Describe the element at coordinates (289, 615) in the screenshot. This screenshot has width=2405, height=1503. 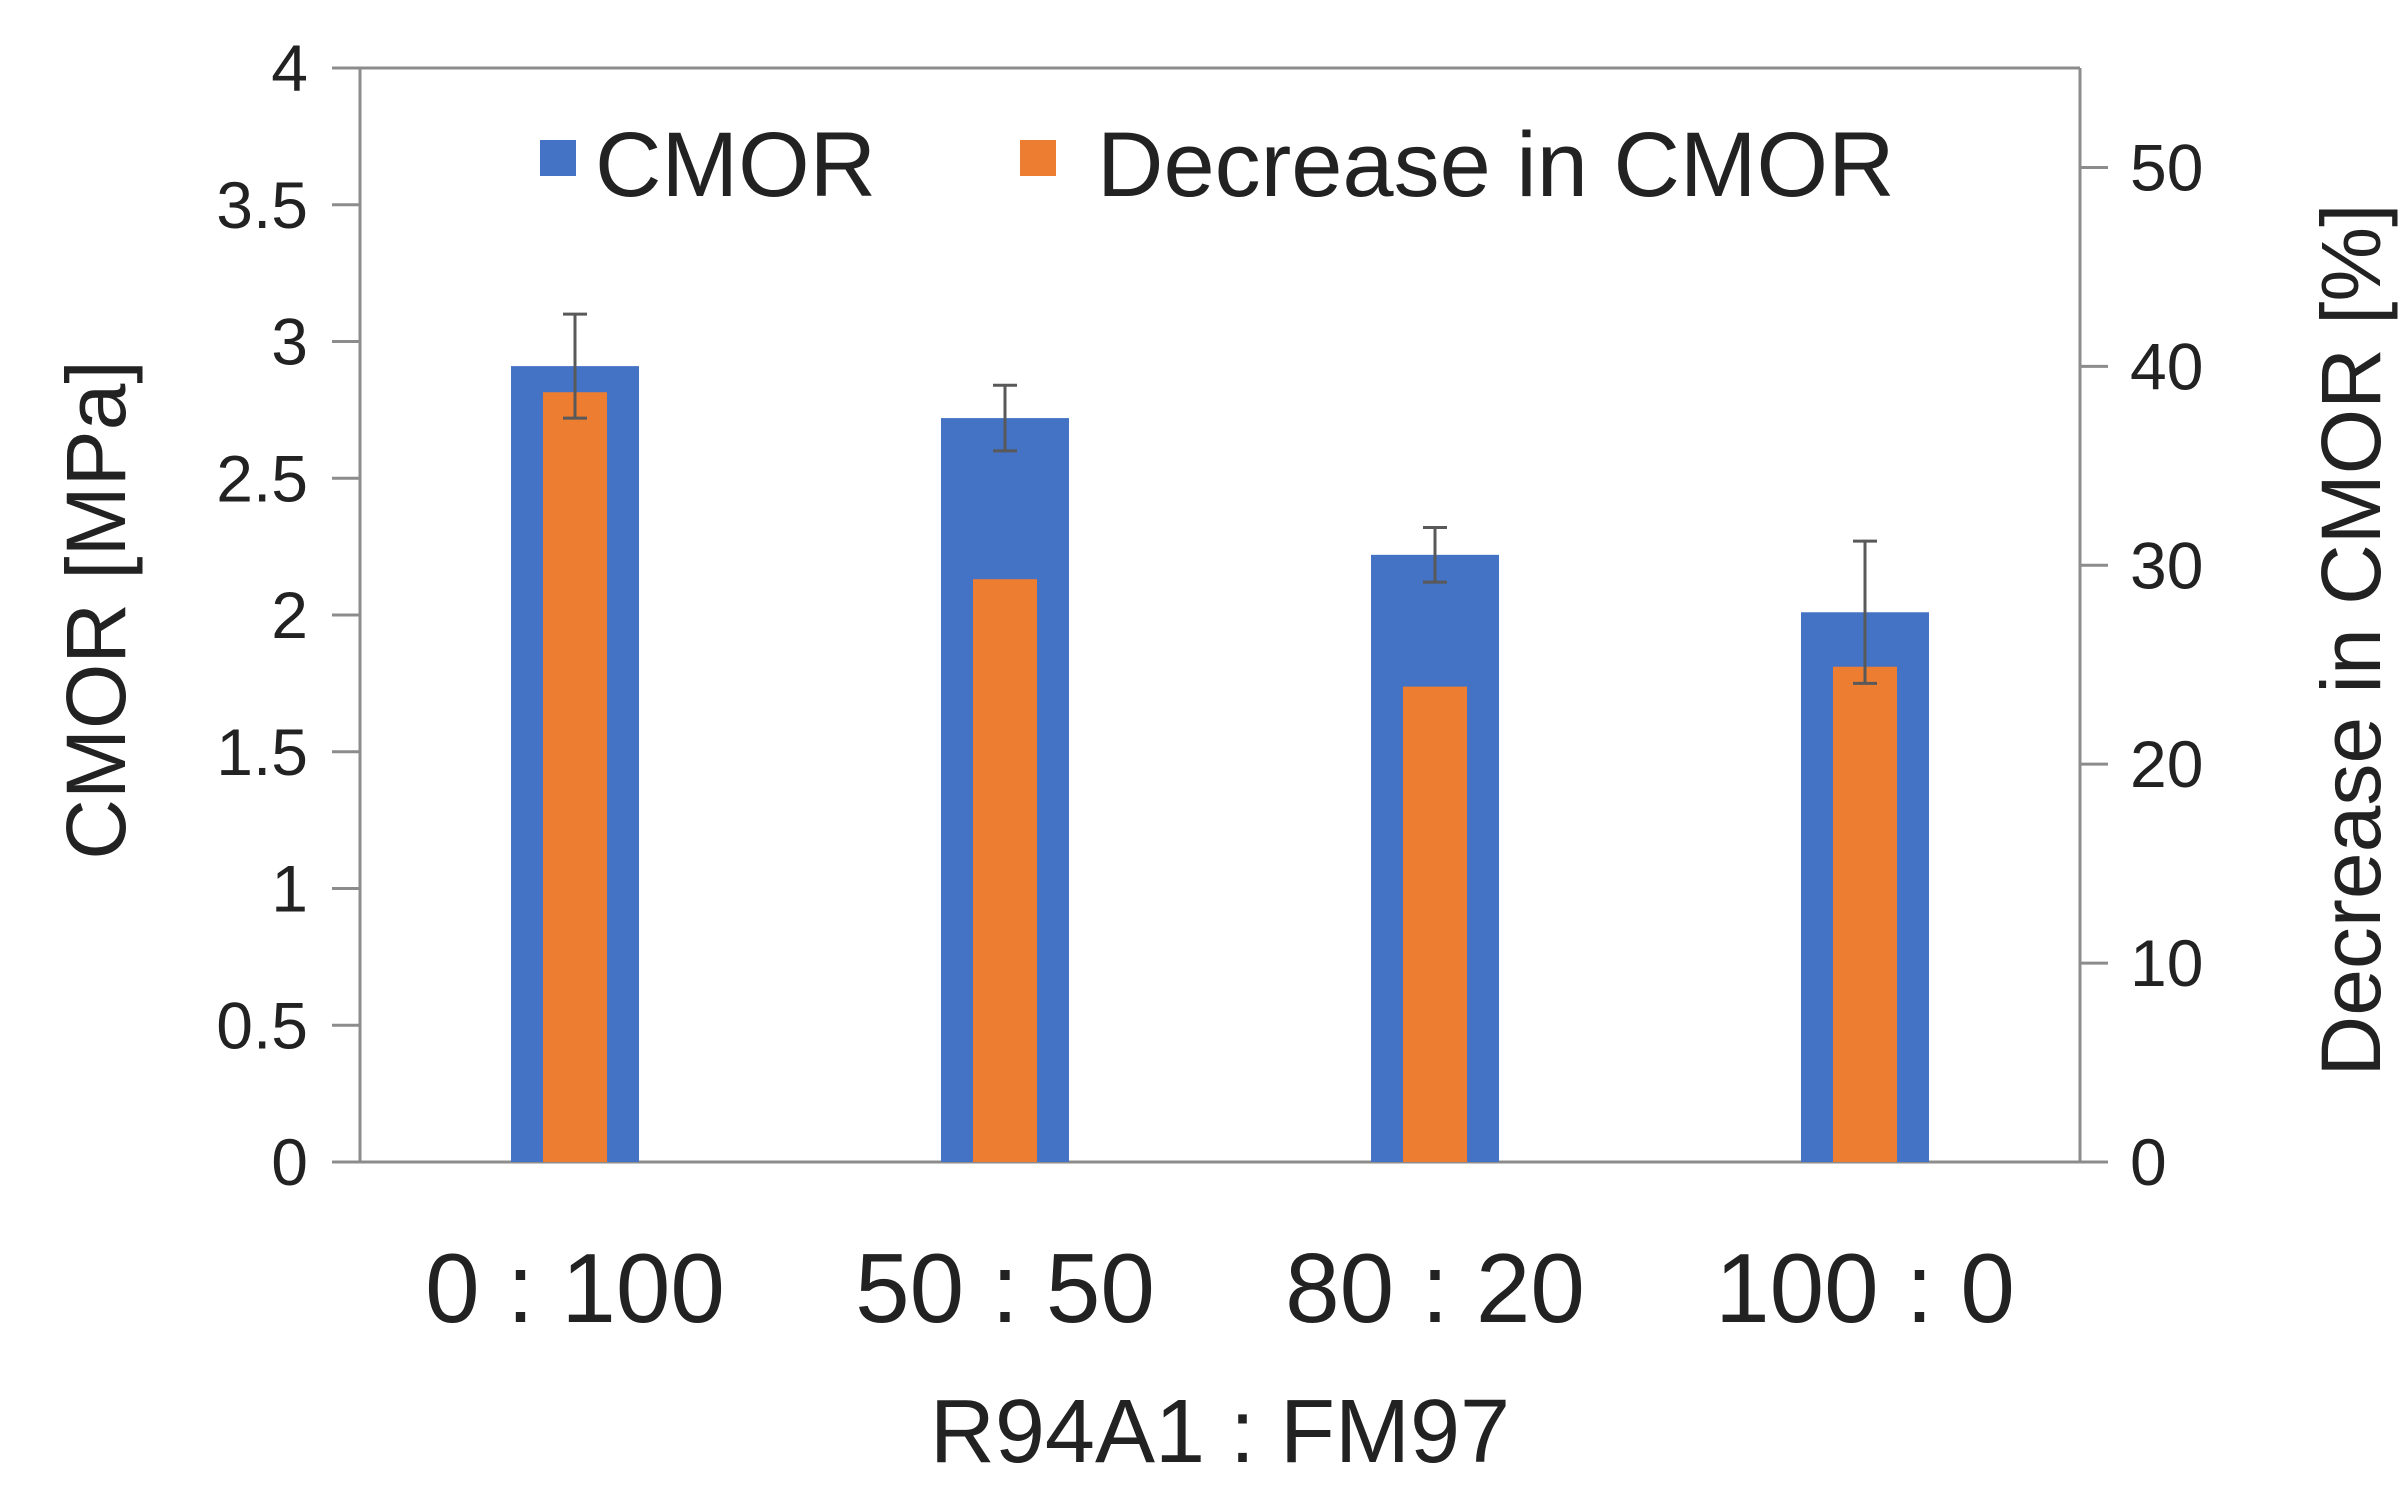
I see `y-tick-label-left: 2` at that location.